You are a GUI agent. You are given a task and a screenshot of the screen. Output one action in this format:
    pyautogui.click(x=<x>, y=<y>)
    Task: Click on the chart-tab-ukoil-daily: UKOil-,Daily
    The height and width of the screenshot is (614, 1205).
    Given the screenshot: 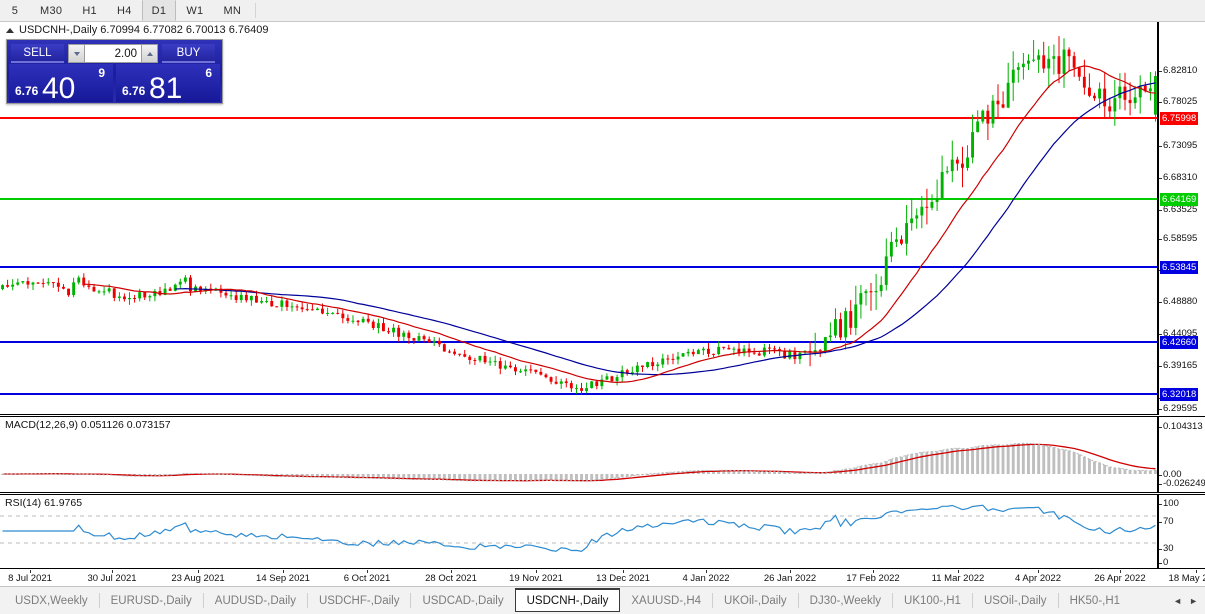 What is the action you would take?
    pyautogui.click(x=755, y=600)
    